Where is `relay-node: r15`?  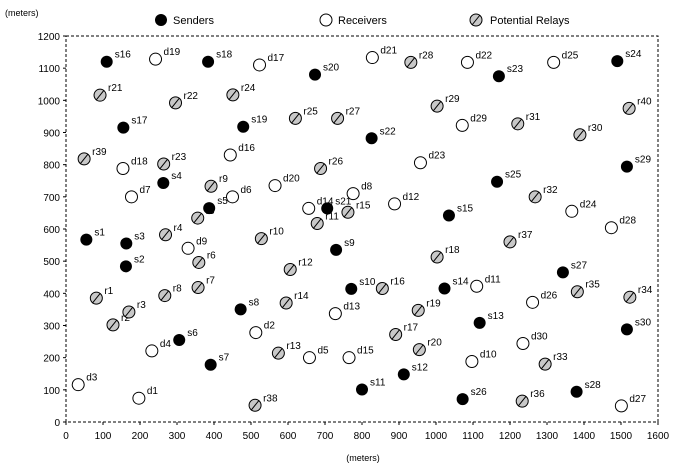
relay-node: r15 is located at coordinates (356, 209).